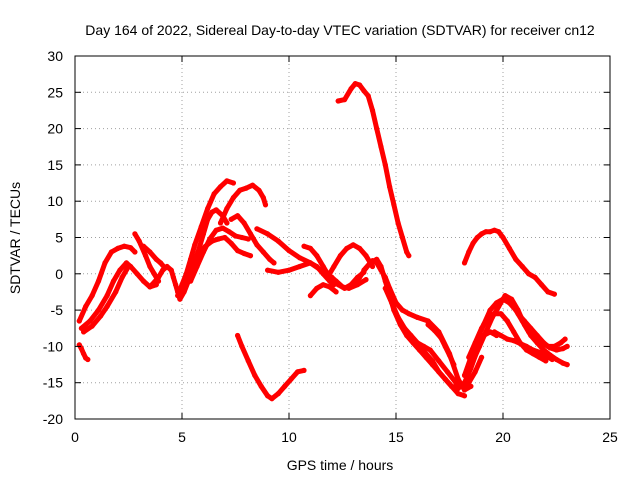 The image size is (640, 480). I want to click on y-tick-label: -20, so click(53, 419).